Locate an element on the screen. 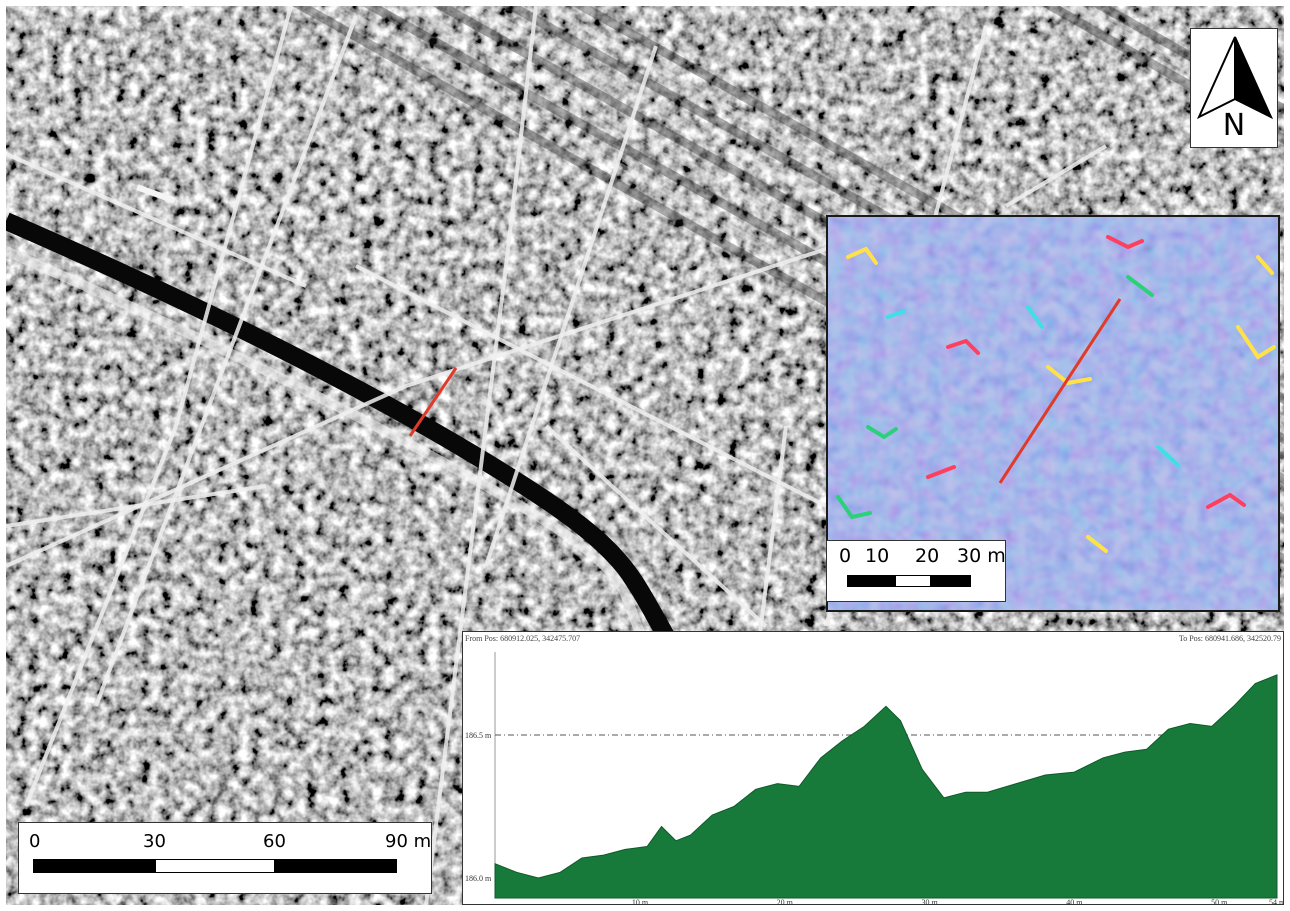 The height and width of the screenshot is (911, 1290). inset-scale-label: 0 is located at coordinates (845, 556).